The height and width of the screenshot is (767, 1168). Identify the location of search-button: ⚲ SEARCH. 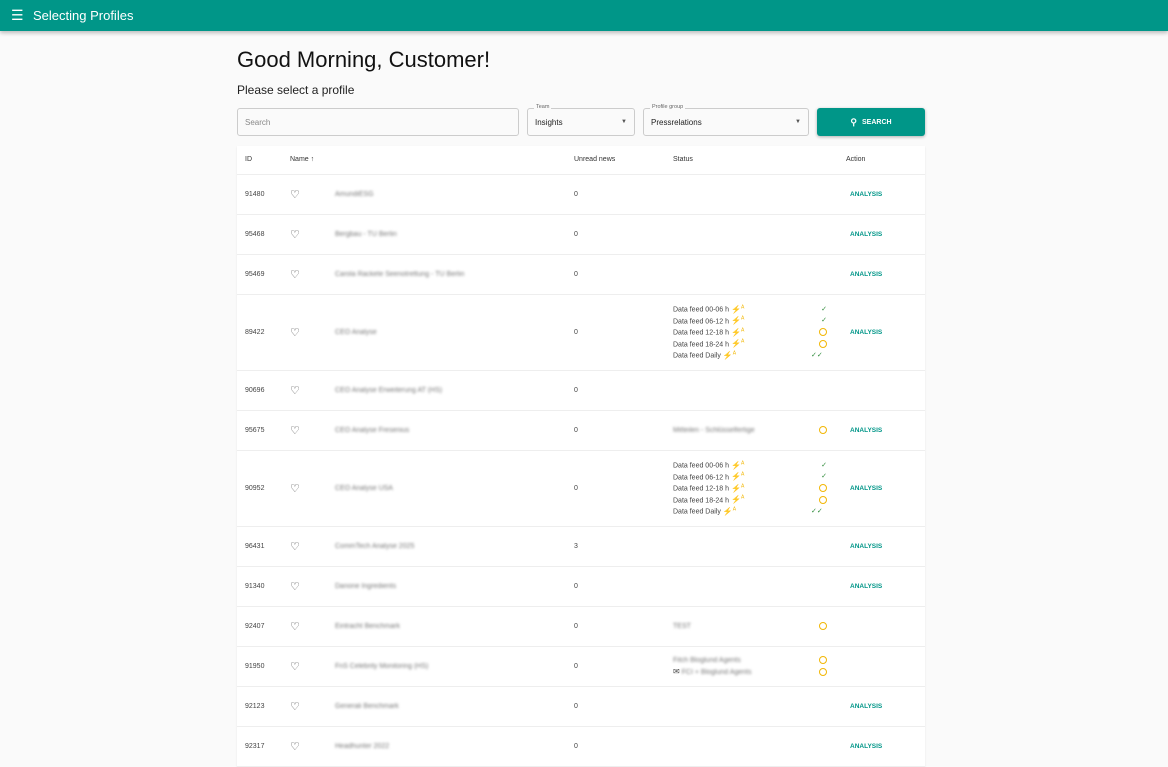
(871, 122).